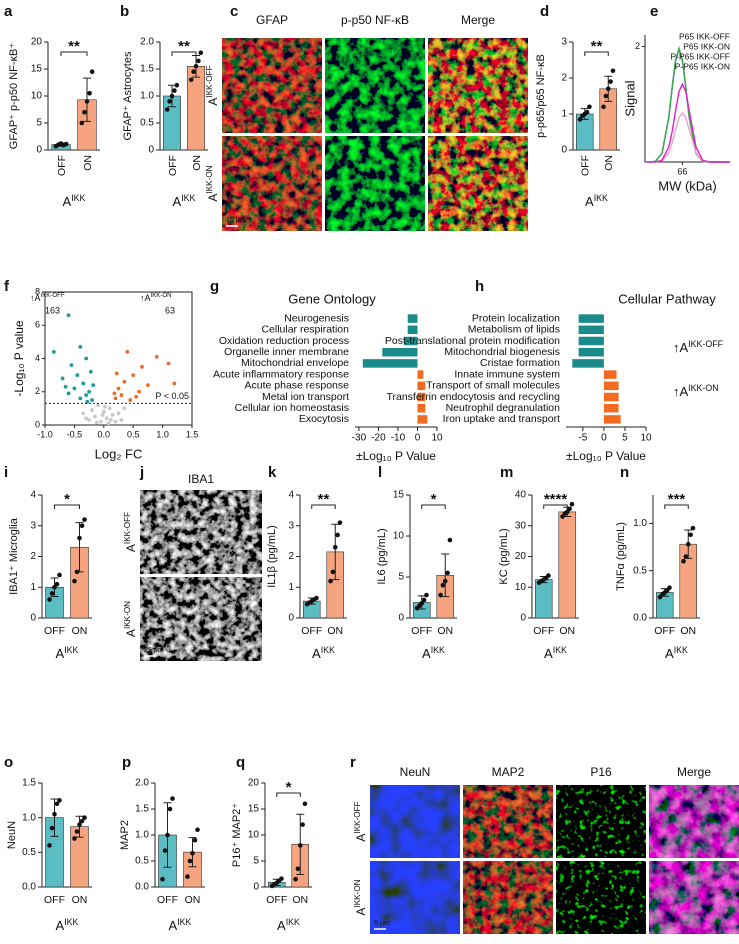 This screenshot has width=739, height=944. Describe the element at coordinates (295, 363) in the screenshot. I see `category-label: Mitochondrial envelope` at that location.